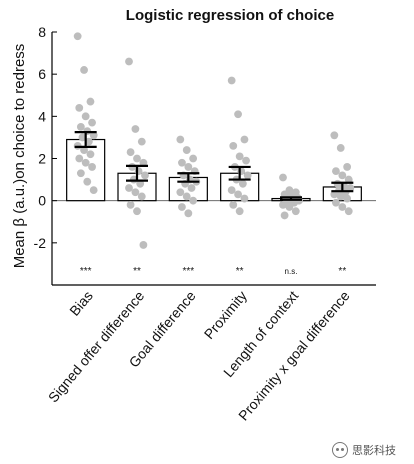  I want to click on watermark-text: 思影科技, so click(374, 450).